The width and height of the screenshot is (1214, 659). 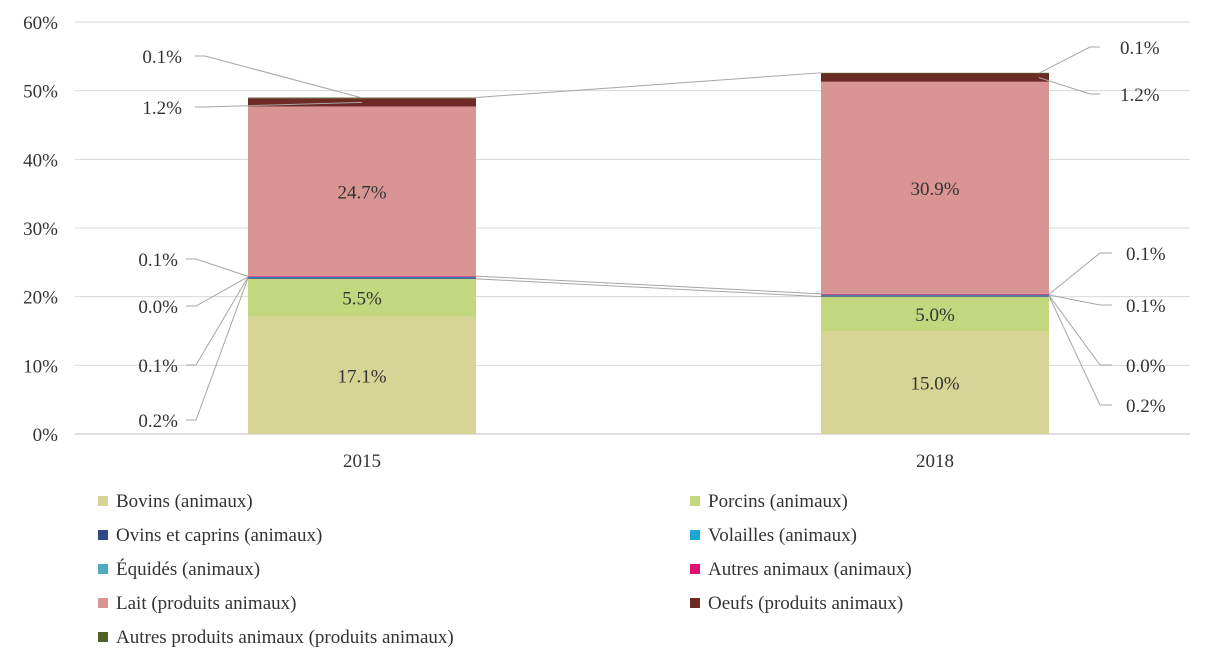 I want to click on x-axis: 2015 2018, so click(x=648, y=461).